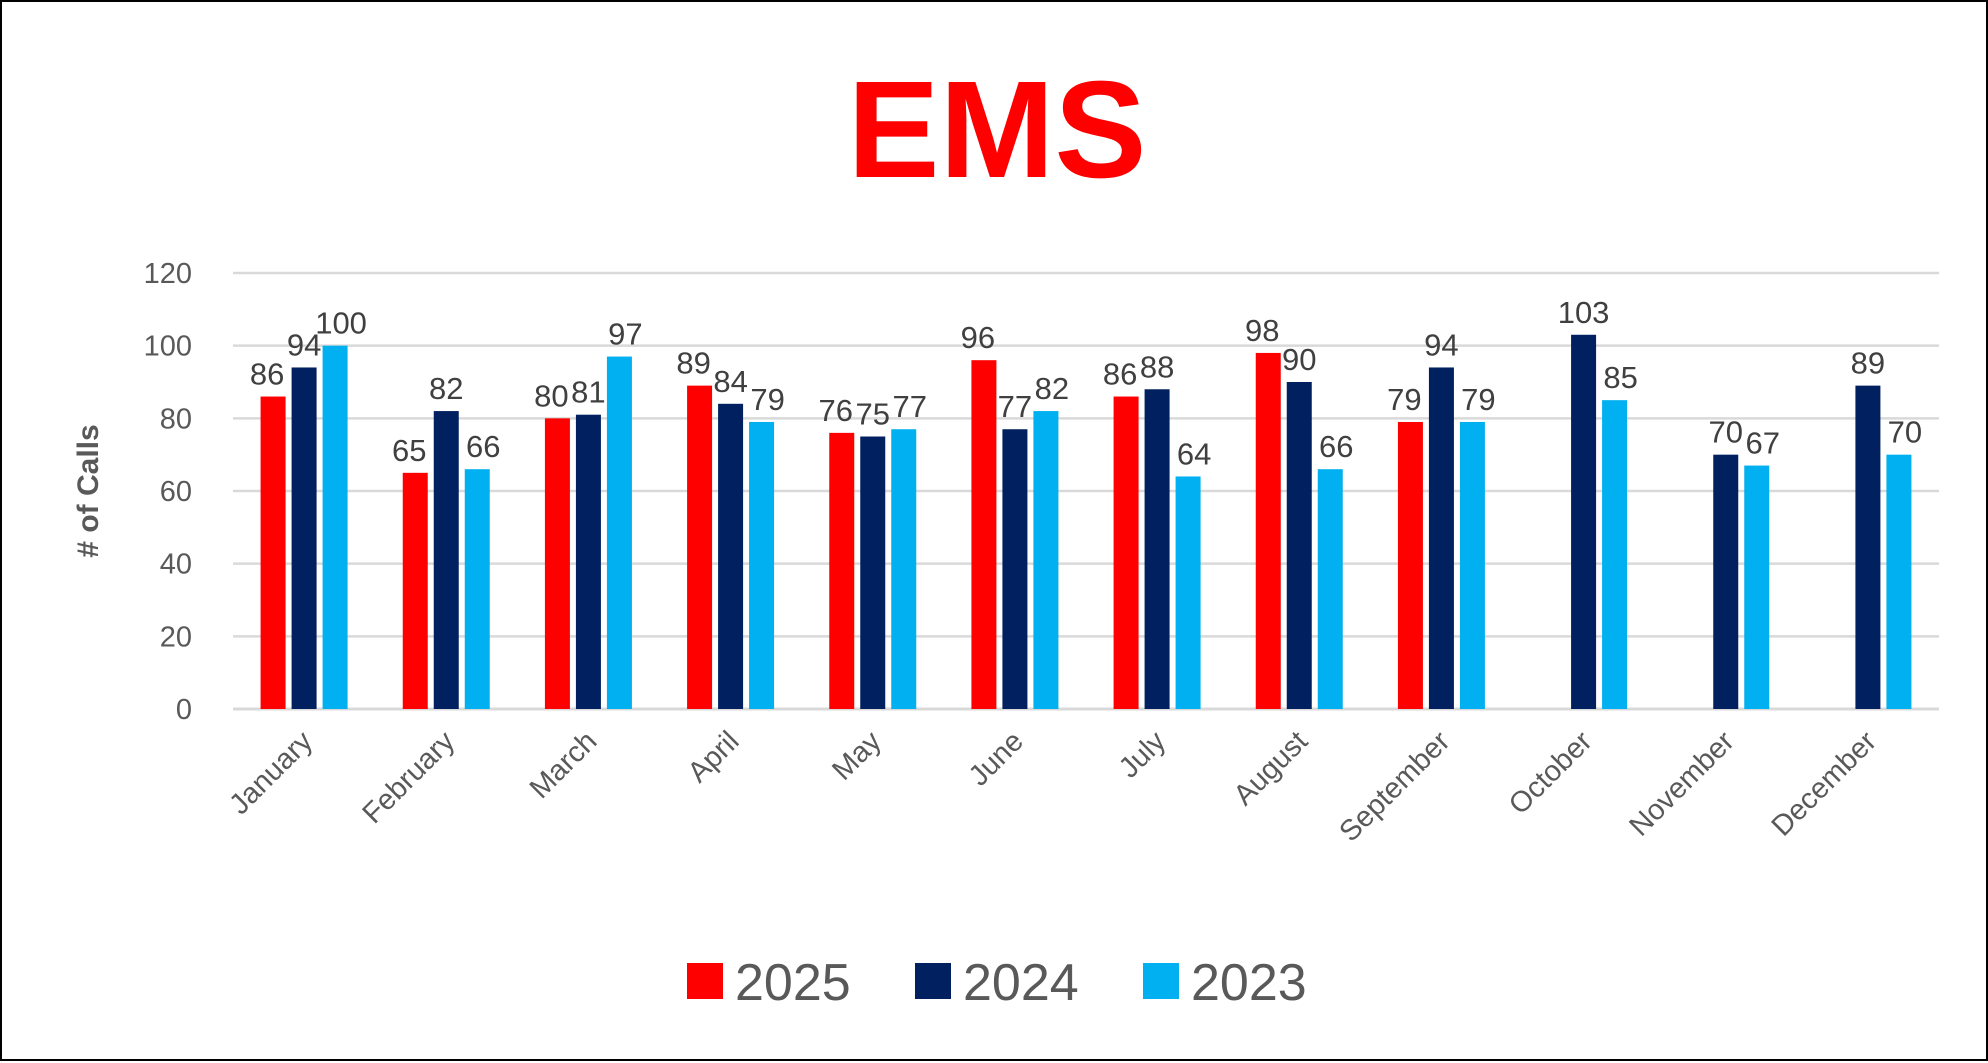  What do you see at coordinates (1249, 983) in the screenshot?
I see `legend-label: 2023` at bounding box center [1249, 983].